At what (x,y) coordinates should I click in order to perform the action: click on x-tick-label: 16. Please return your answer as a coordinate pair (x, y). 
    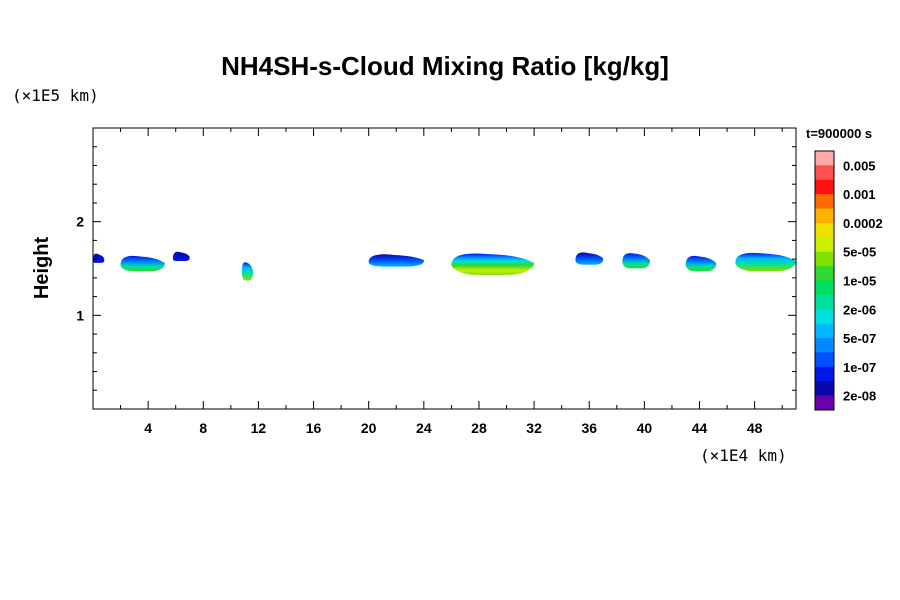
    Looking at the image, I should click on (314, 428).